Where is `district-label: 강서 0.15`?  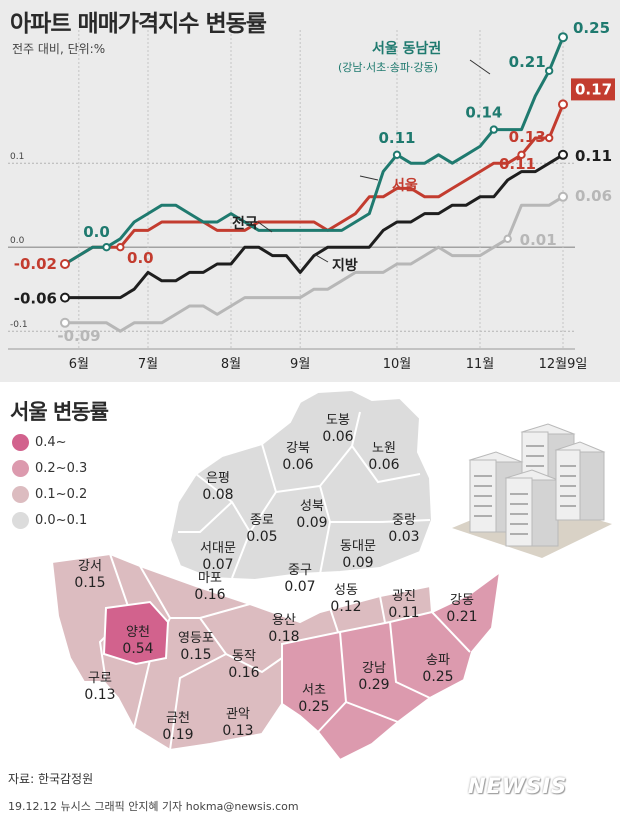 district-label: 강서 0.15 is located at coordinates (90, 575).